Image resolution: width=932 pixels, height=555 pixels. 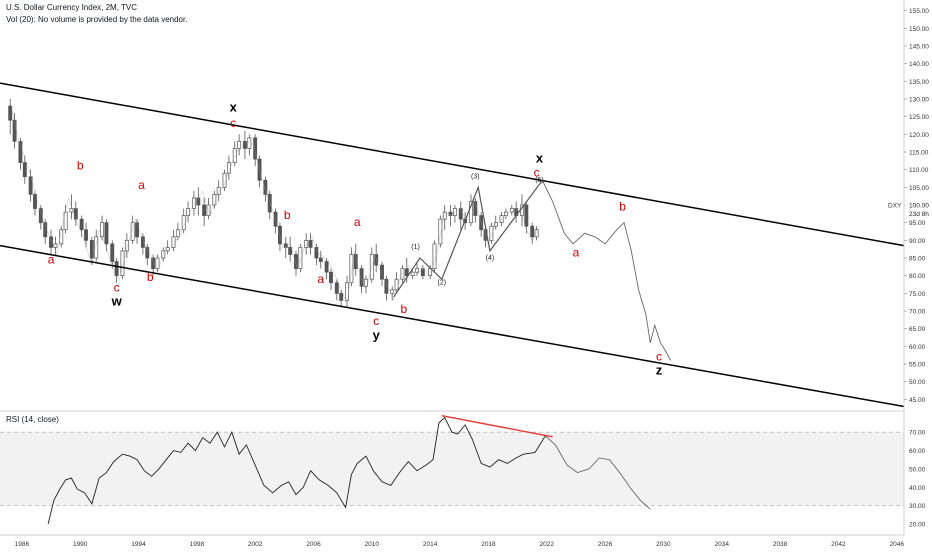 What do you see at coordinates (917, 223) in the screenshot?
I see `price-tick-label: 95.00` at bounding box center [917, 223].